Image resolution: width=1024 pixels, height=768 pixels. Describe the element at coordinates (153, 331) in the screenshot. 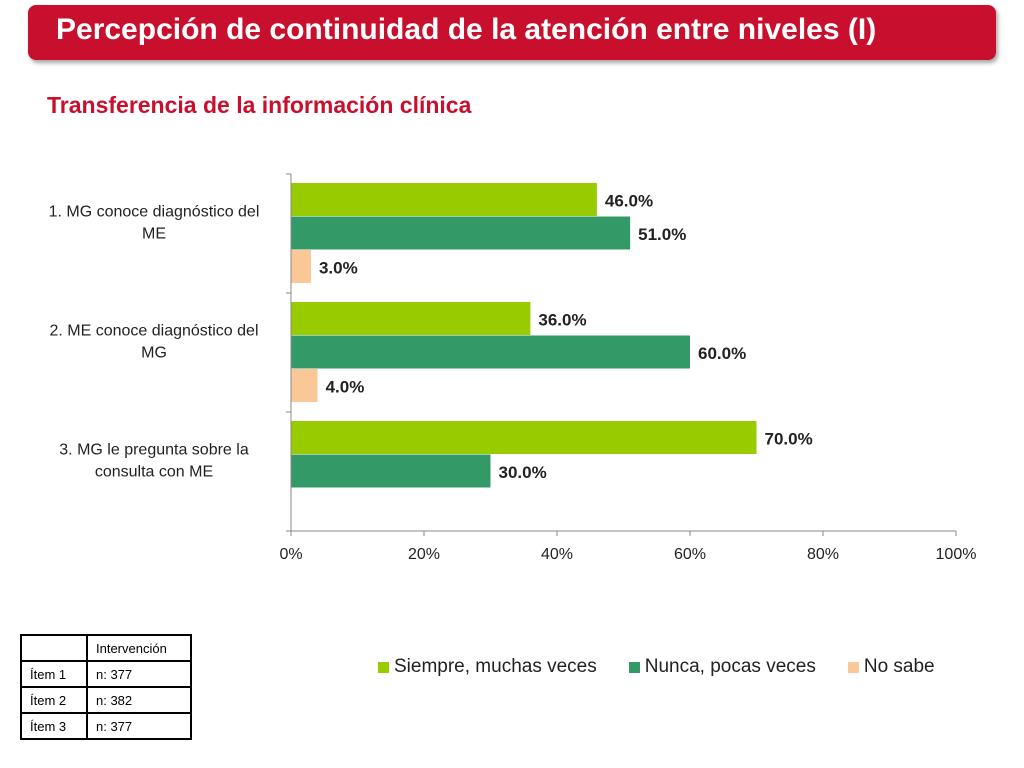

I see `category-label-line: 2. ME conoce diagnóstico del` at that location.